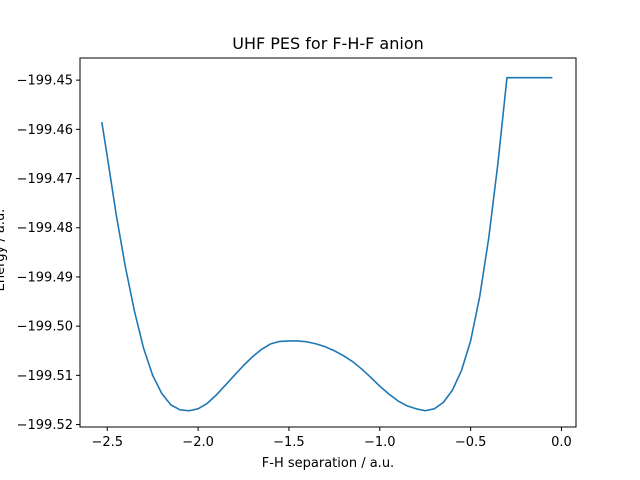 Image resolution: width=640 pixels, height=480 pixels. Describe the element at coordinates (45, 228) in the screenshot. I see `y-tick-label: −199.48` at that location.